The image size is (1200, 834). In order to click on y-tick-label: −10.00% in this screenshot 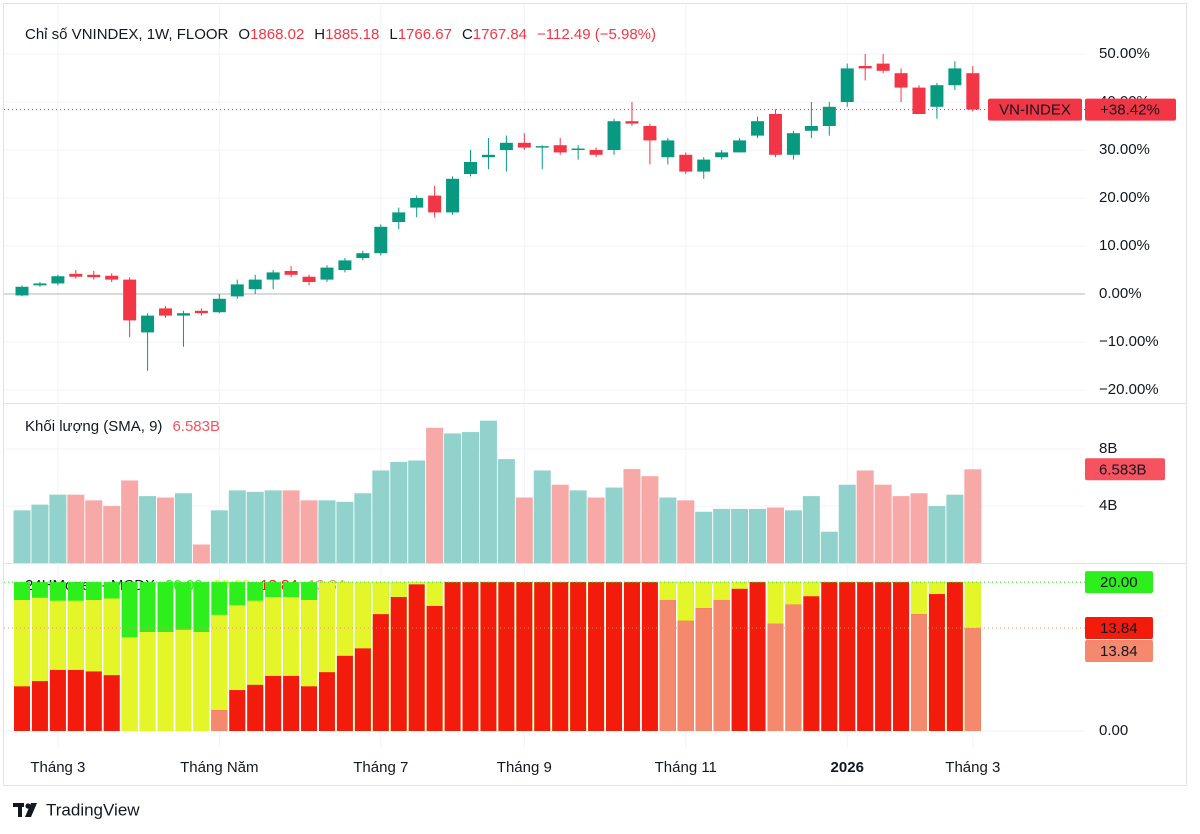, I will do `click(1129, 341)`.